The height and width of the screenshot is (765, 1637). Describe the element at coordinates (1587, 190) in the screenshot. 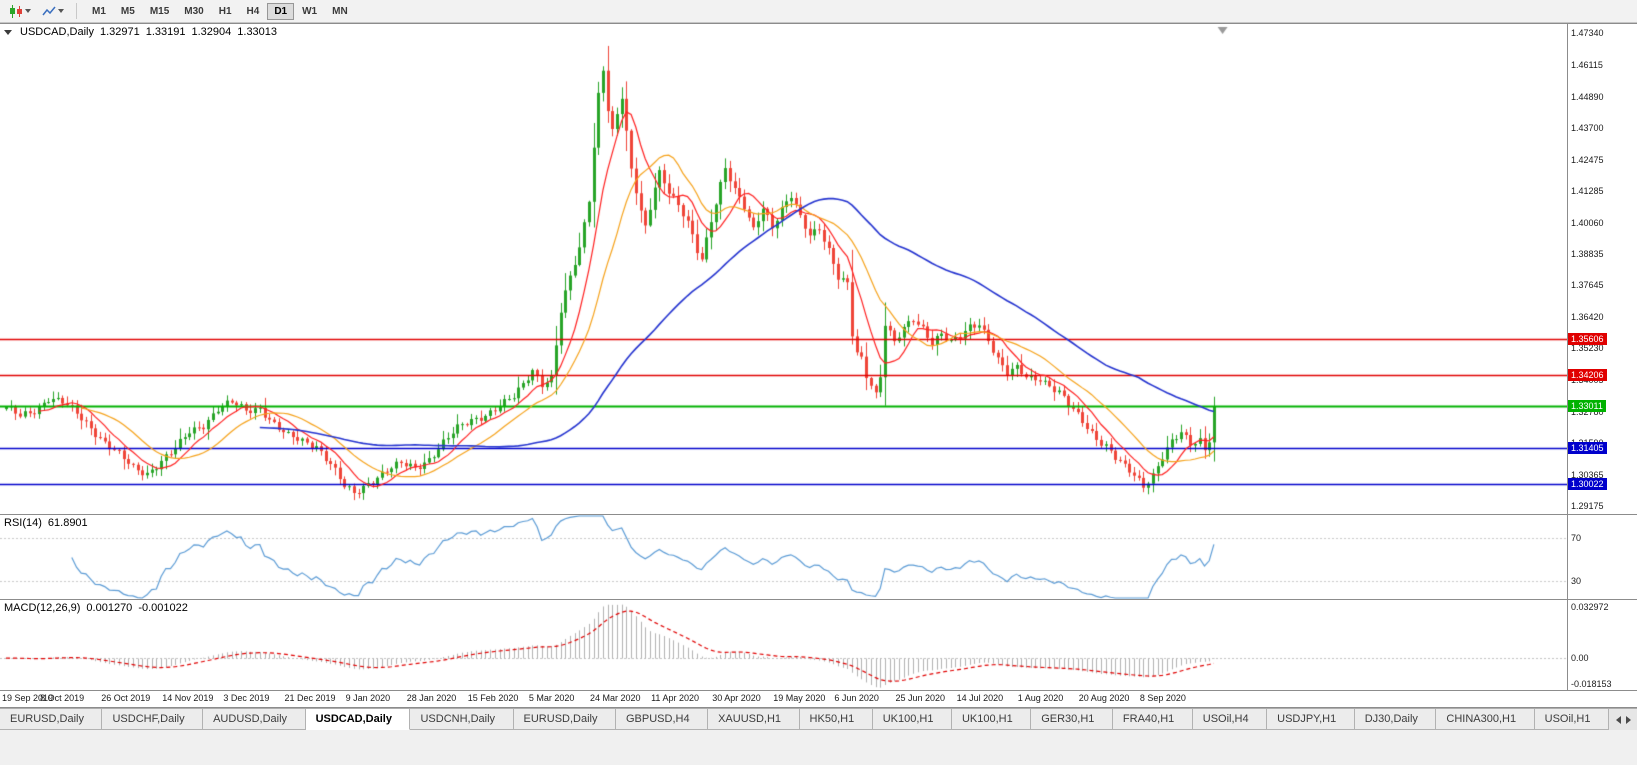

I see `price-tick: 1.41285` at that location.